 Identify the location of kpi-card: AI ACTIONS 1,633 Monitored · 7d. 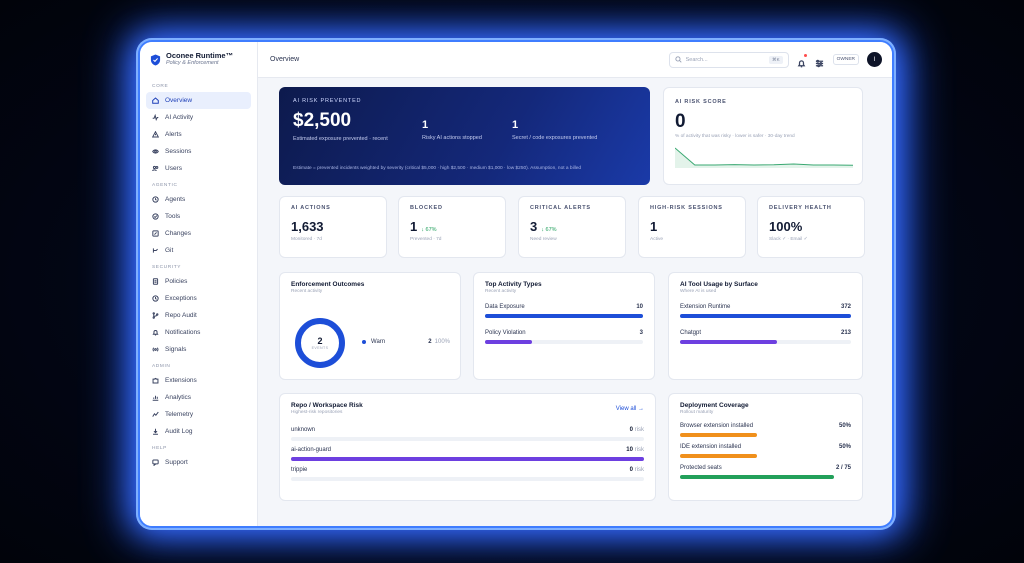
(333, 227).